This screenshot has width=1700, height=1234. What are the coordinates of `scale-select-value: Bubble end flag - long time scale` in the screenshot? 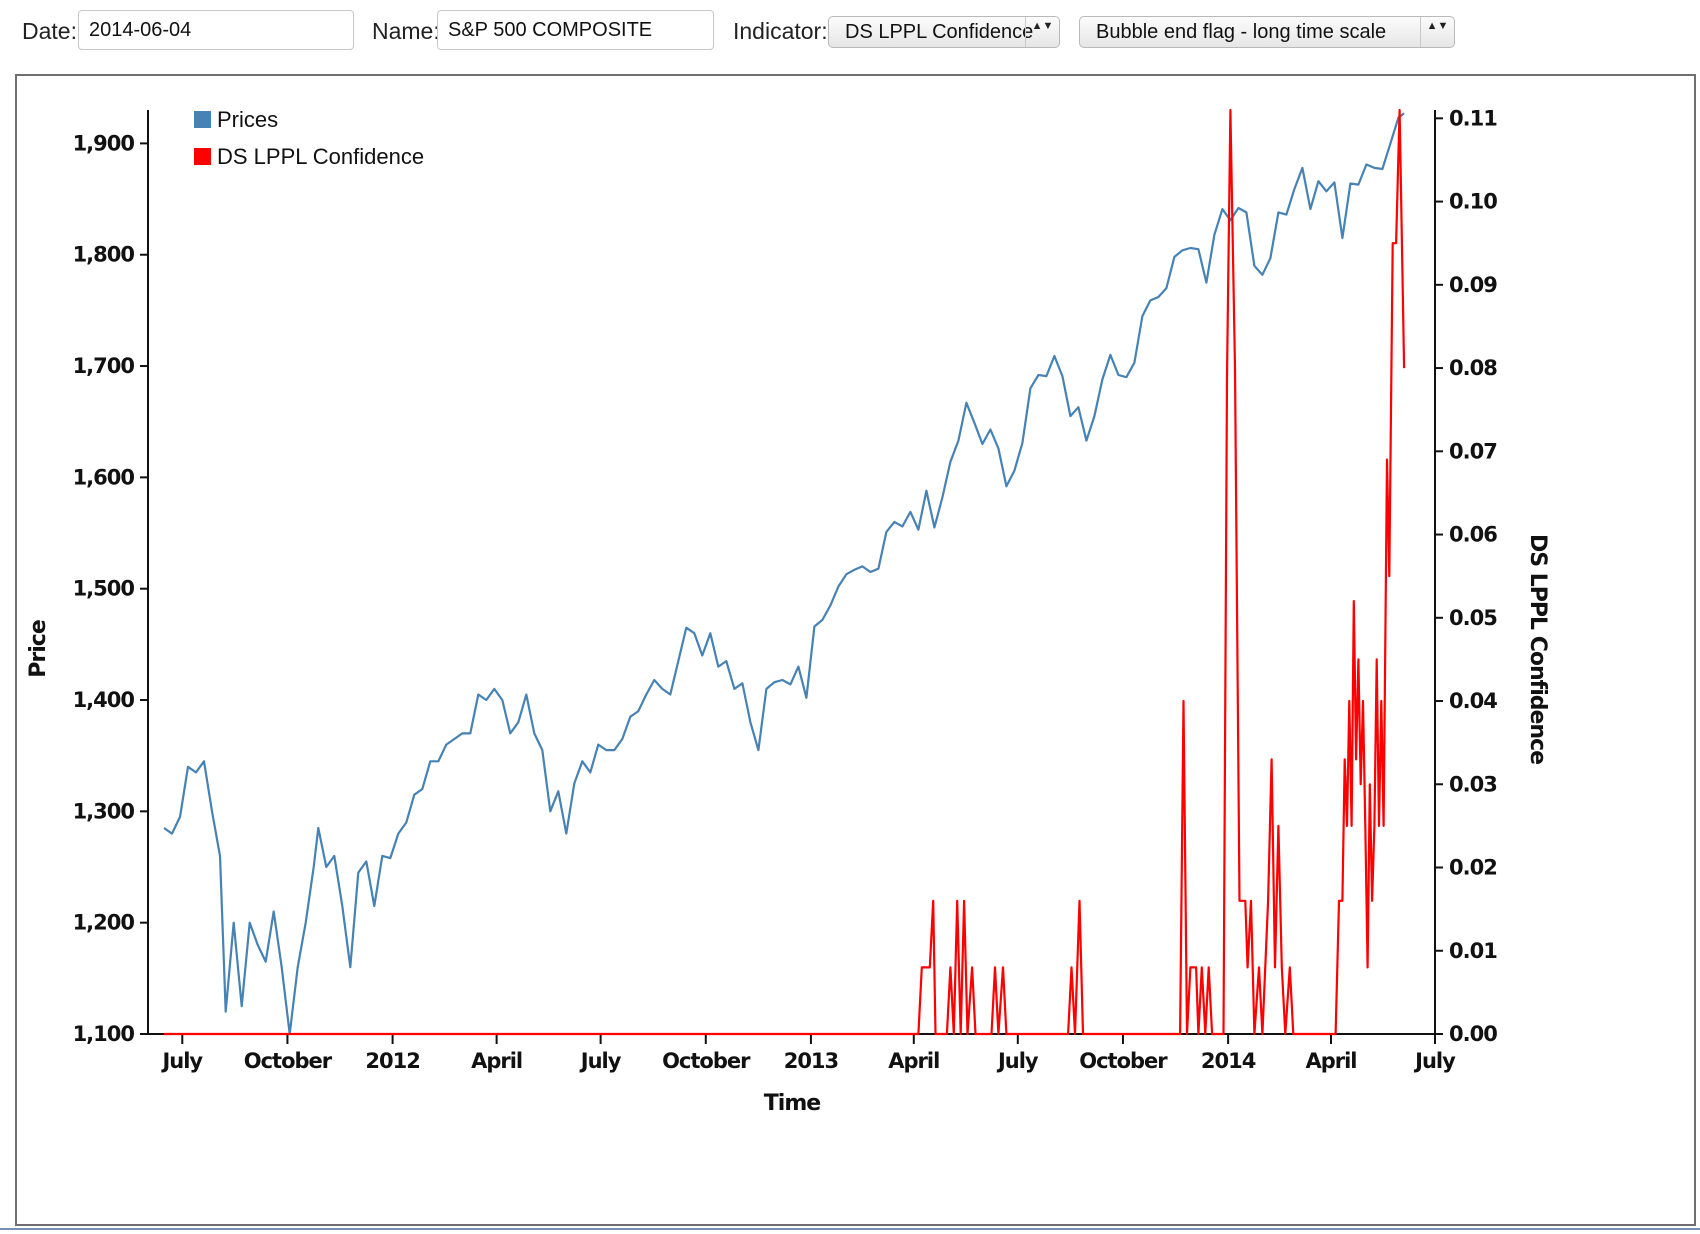 It's located at (1241, 32).